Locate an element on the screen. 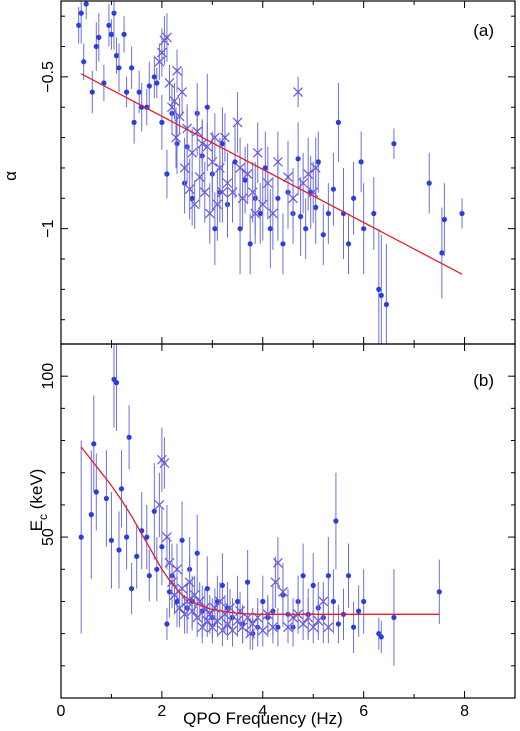 This screenshot has width=520, height=731. y-tick-label: 50 is located at coordinates (48, 537).